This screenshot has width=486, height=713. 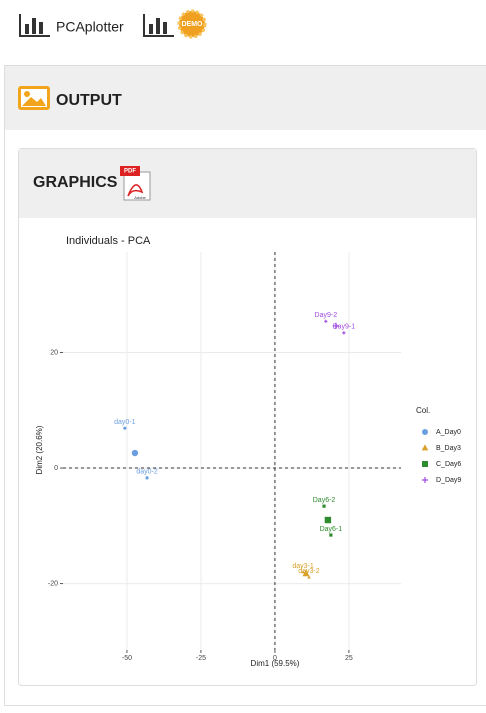 What do you see at coordinates (344, 327) in the screenshot?
I see `point-label: Day9-1` at bounding box center [344, 327].